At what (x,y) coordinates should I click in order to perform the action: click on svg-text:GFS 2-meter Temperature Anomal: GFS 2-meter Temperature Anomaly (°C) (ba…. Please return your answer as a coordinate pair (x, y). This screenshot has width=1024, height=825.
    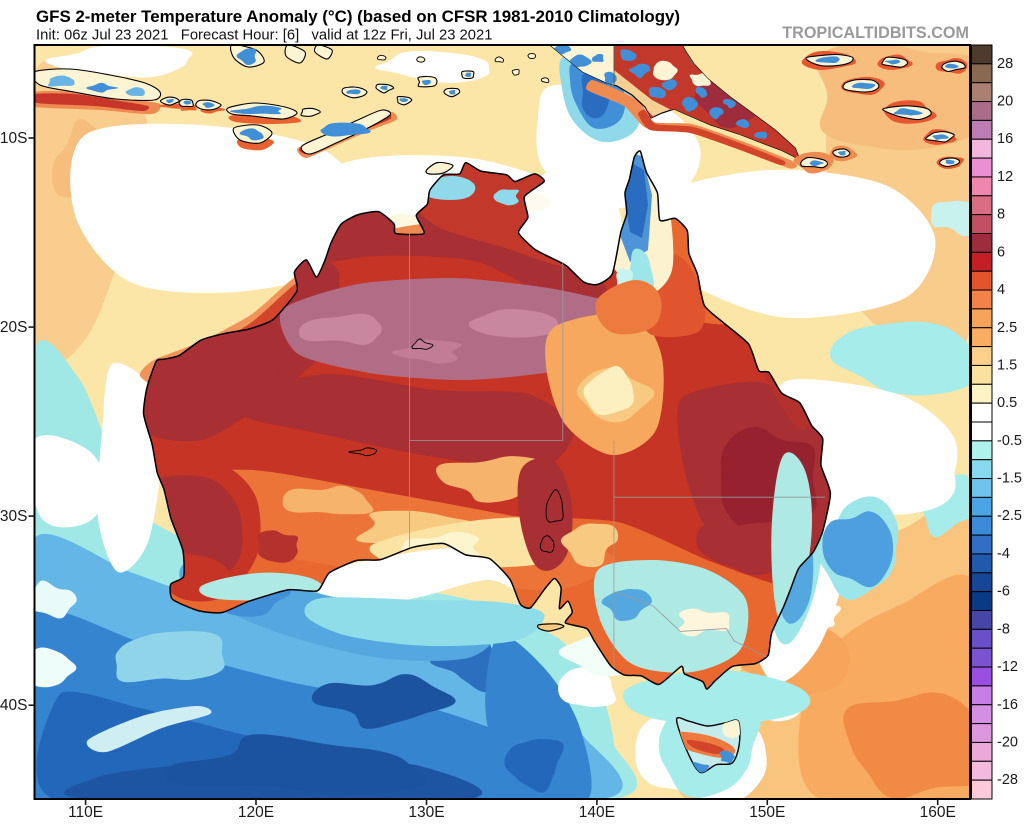
    Looking at the image, I should click on (358, 16).